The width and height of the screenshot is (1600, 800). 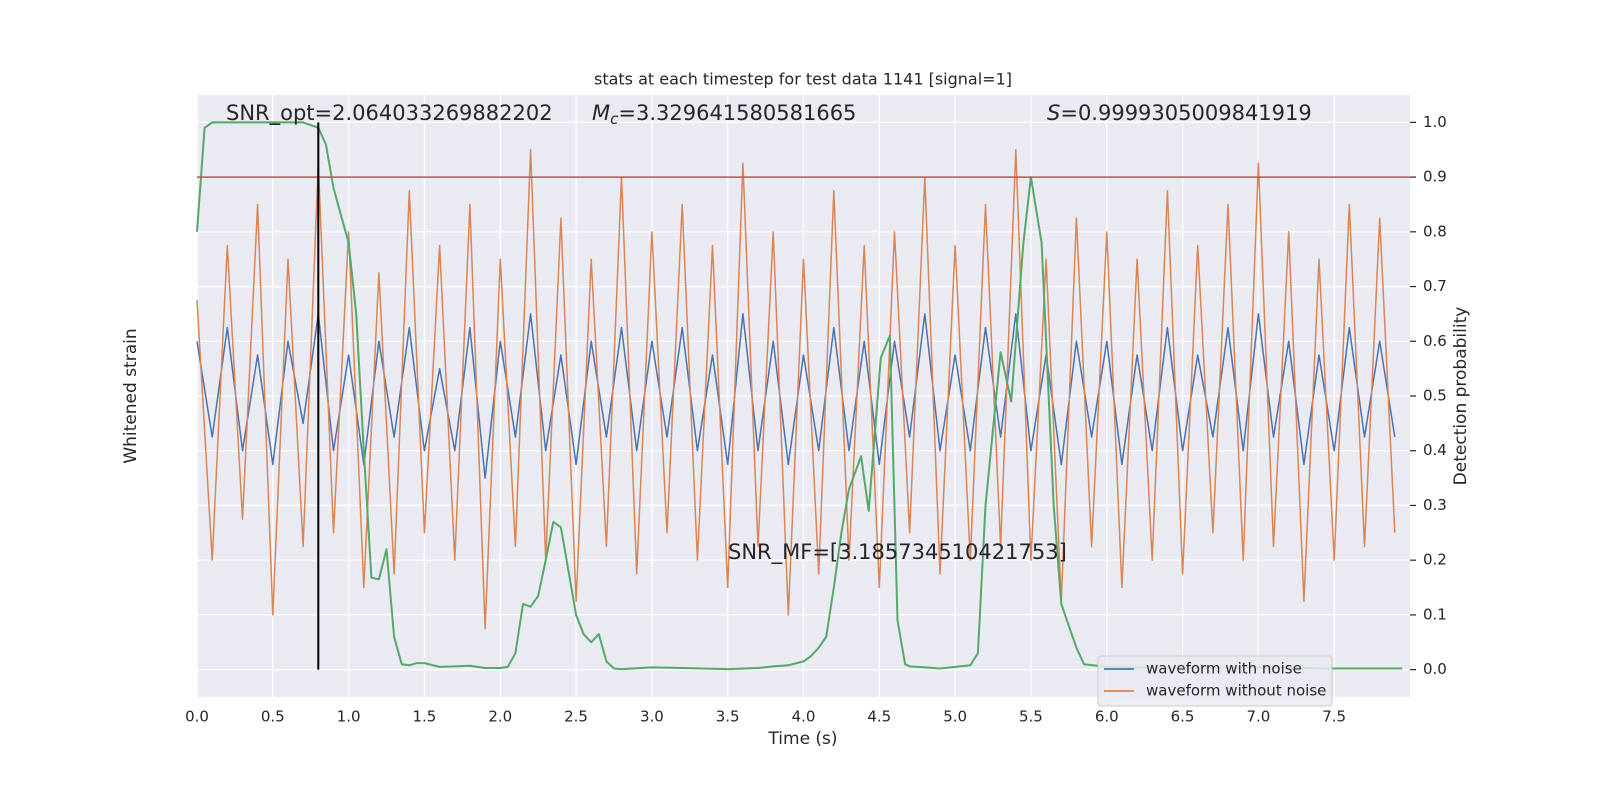 I want to click on legend-label: waveform with noise, so click(x=1224, y=669).